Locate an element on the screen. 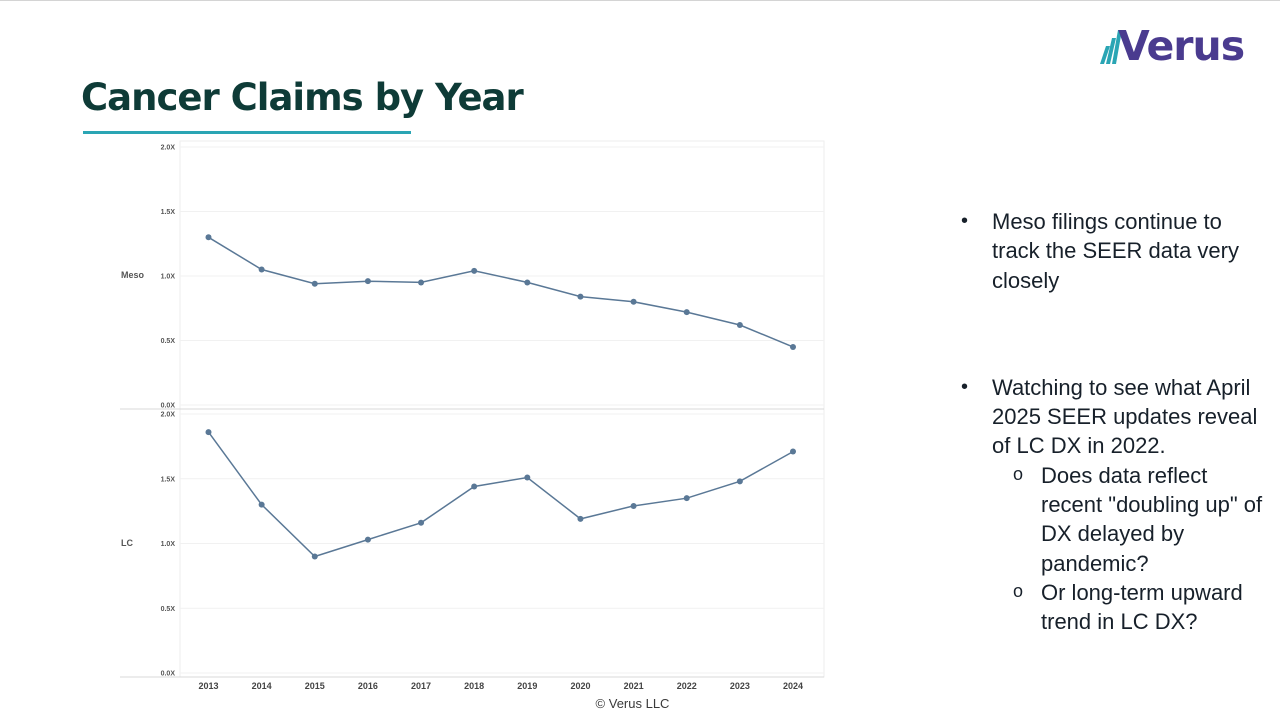  x-tick-label: 2017 is located at coordinates (421, 686).